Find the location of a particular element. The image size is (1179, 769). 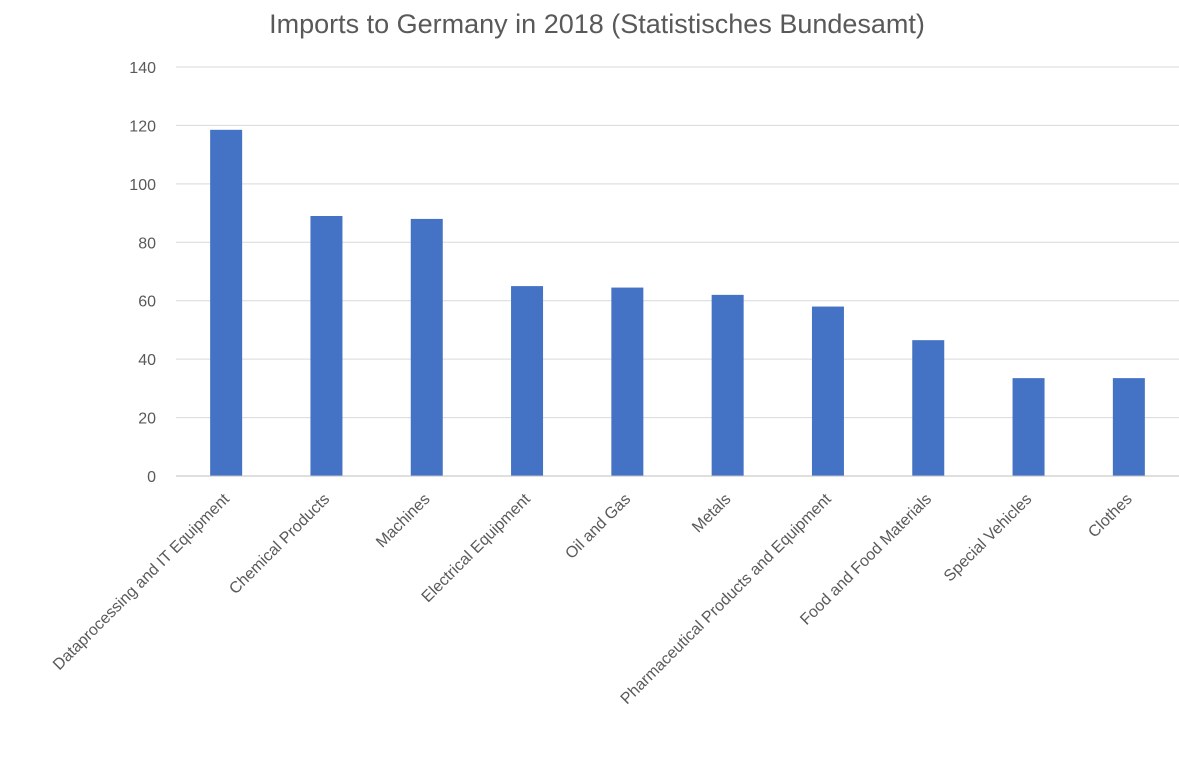

x-tick-label: Machines is located at coordinates (403, 521).